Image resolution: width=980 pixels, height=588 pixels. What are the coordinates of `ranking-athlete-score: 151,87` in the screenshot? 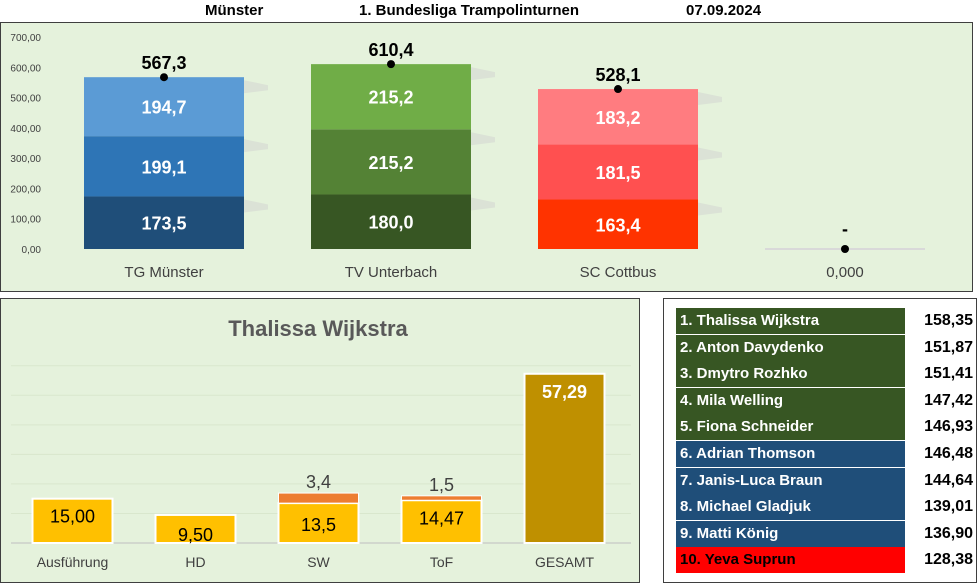 It's located at (948, 347).